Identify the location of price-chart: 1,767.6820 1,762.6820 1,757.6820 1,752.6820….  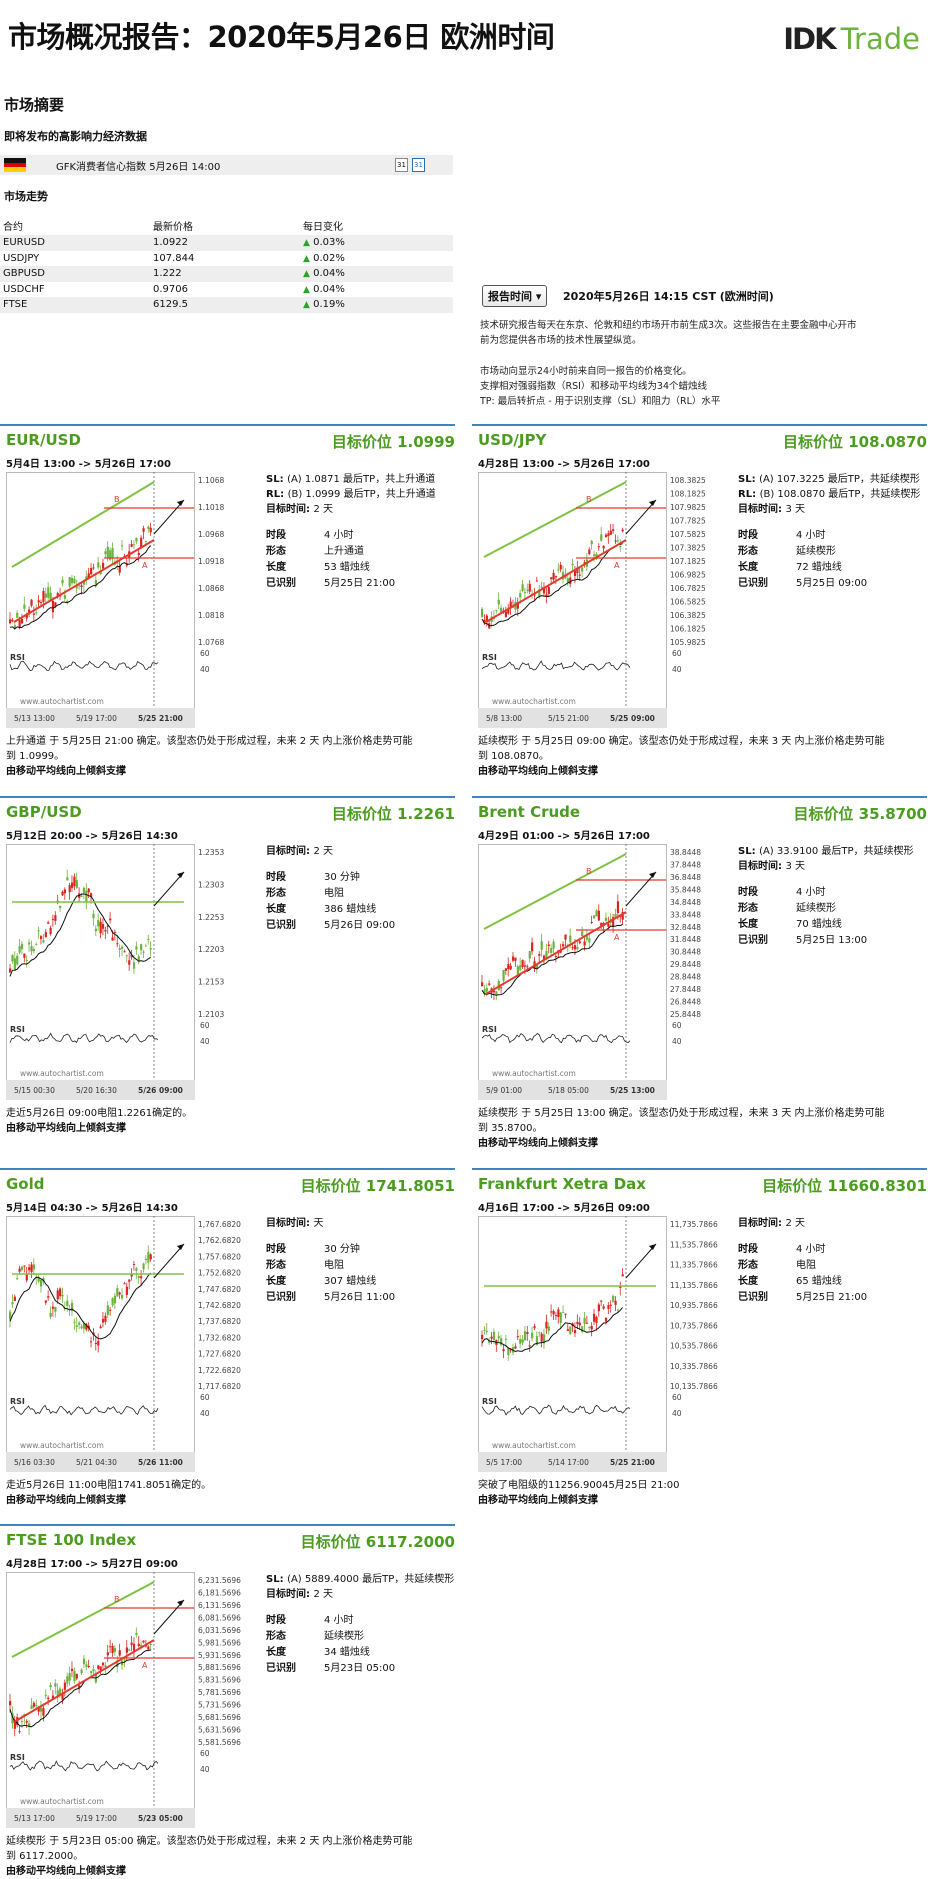
(134, 1344).